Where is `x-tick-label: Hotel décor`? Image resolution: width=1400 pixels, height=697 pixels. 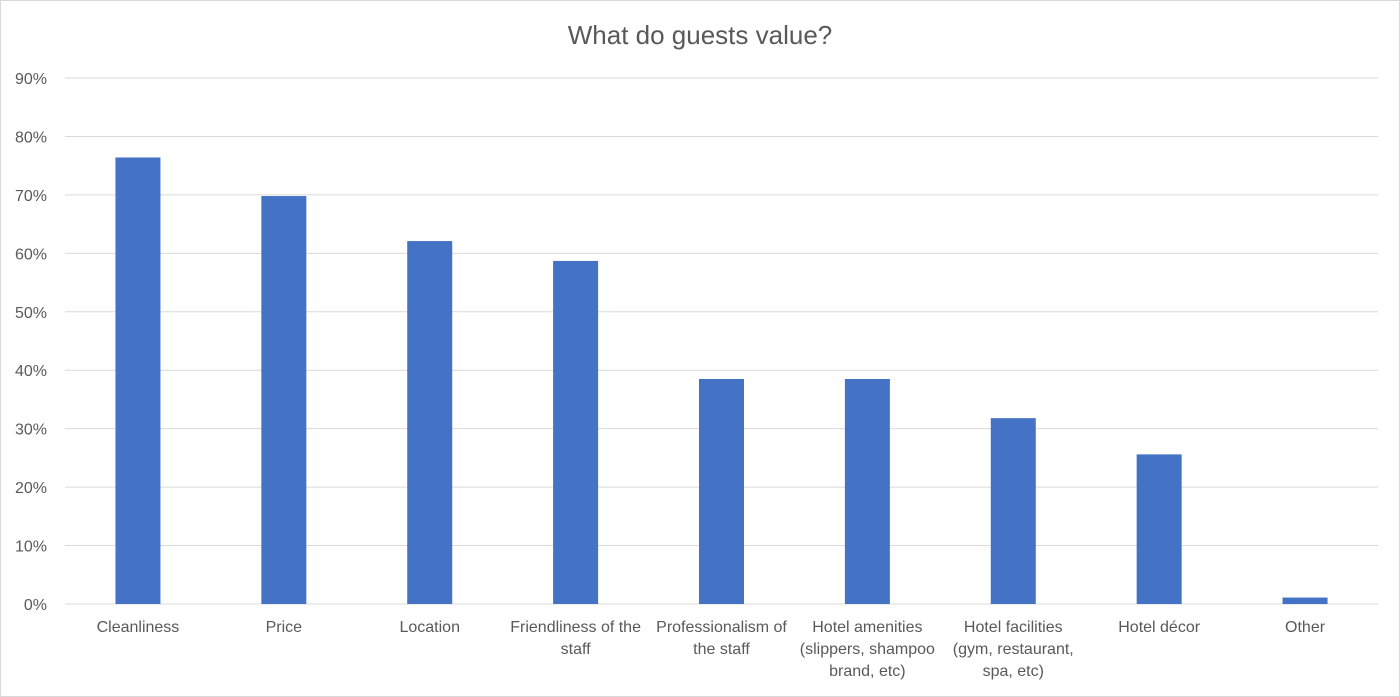 x-tick-label: Hotel décor is located at coordinates (1159, 627).